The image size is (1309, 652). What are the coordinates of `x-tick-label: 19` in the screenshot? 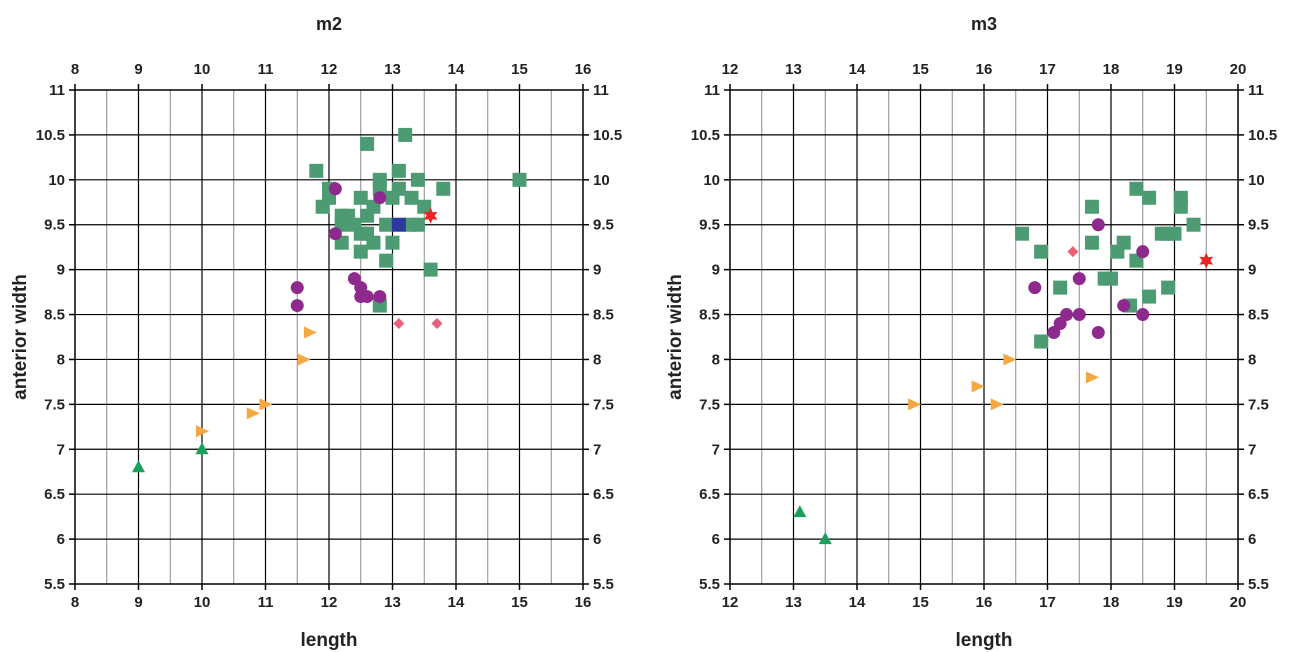 It's located at (1174, 602).